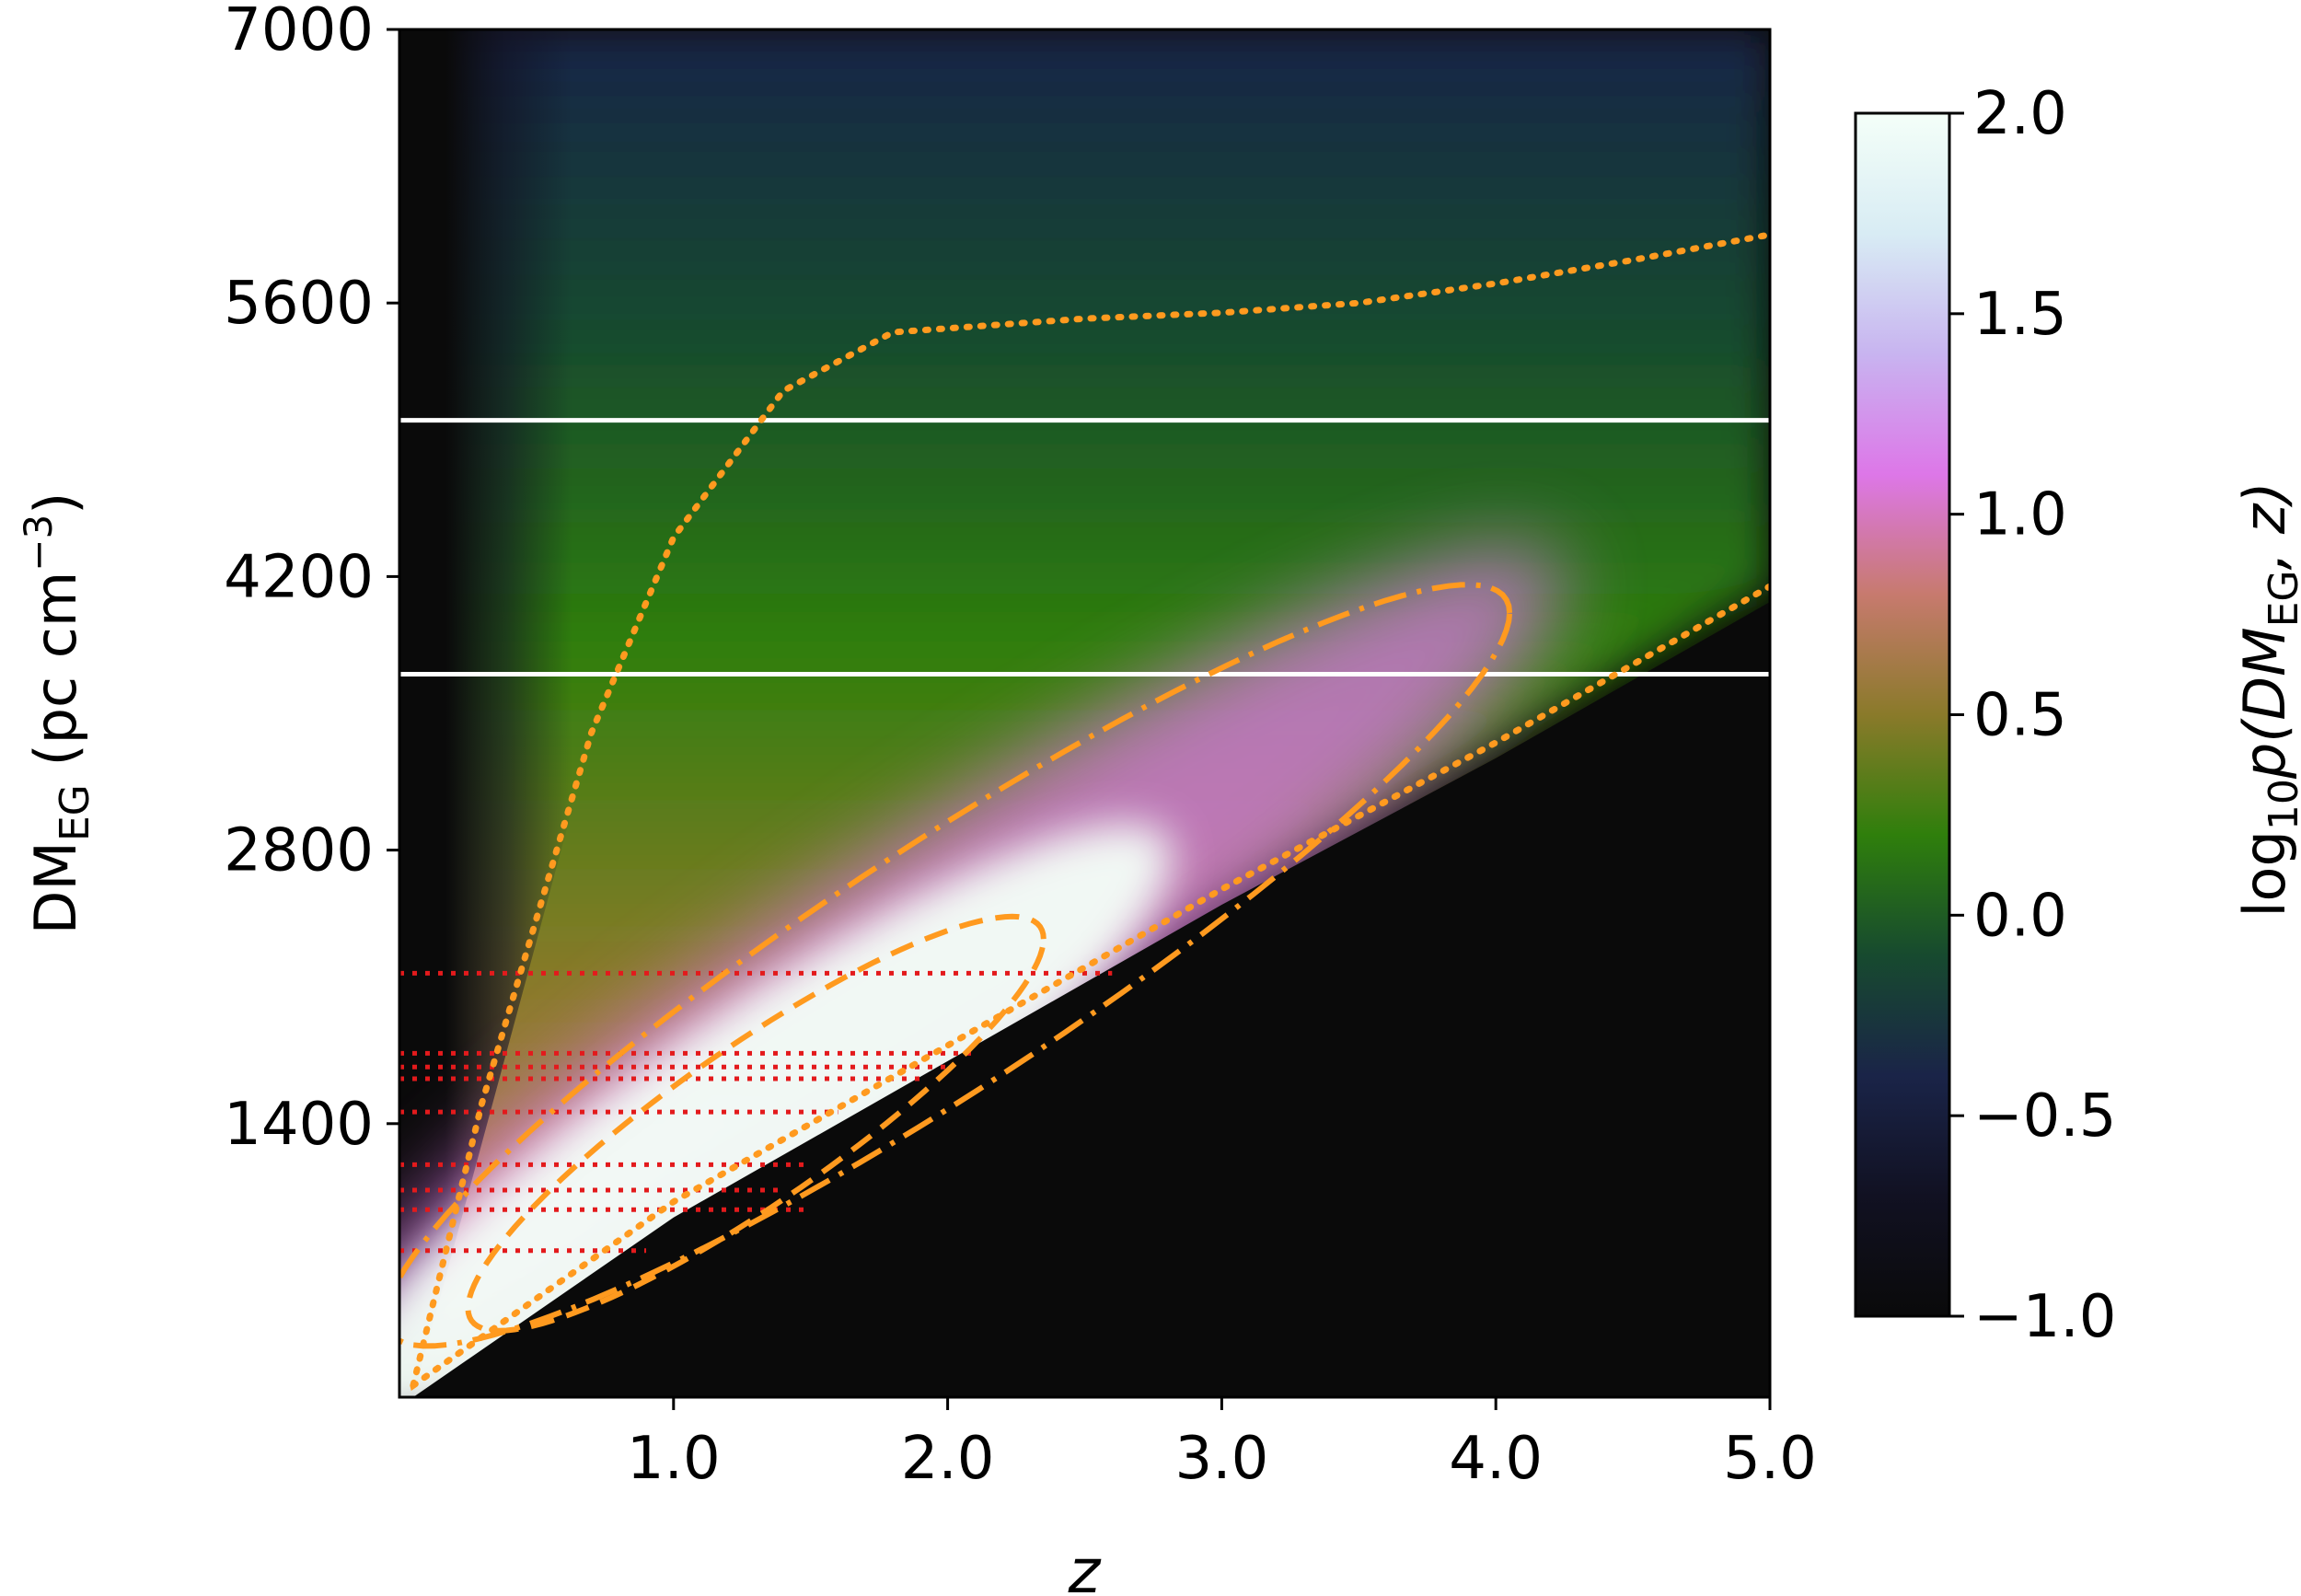  What do you see at coordinates (1496, 1459) in the screenshot?
I see `x-tick-label: 4.0` at bounding box center [1496, 1459].